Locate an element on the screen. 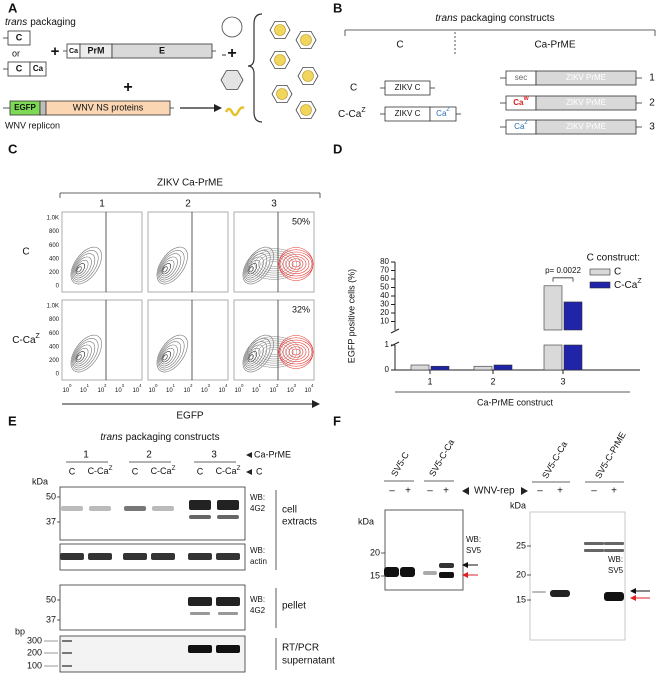 The height and width of the screenshot is (675, 661). envelope-icon is located at coordinates (232, 80).